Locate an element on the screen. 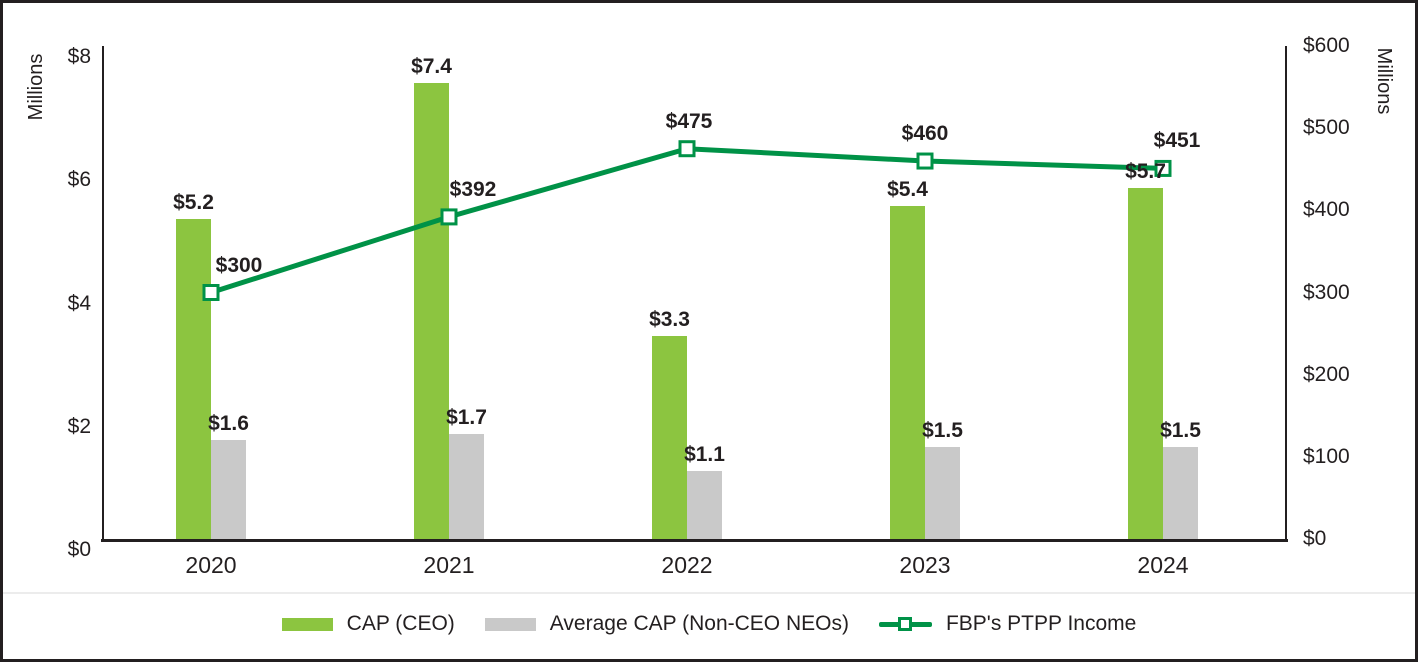 This screenshot has width=1418, height=662. x-axis-label: 2022 is located at coordinates (687, 565).